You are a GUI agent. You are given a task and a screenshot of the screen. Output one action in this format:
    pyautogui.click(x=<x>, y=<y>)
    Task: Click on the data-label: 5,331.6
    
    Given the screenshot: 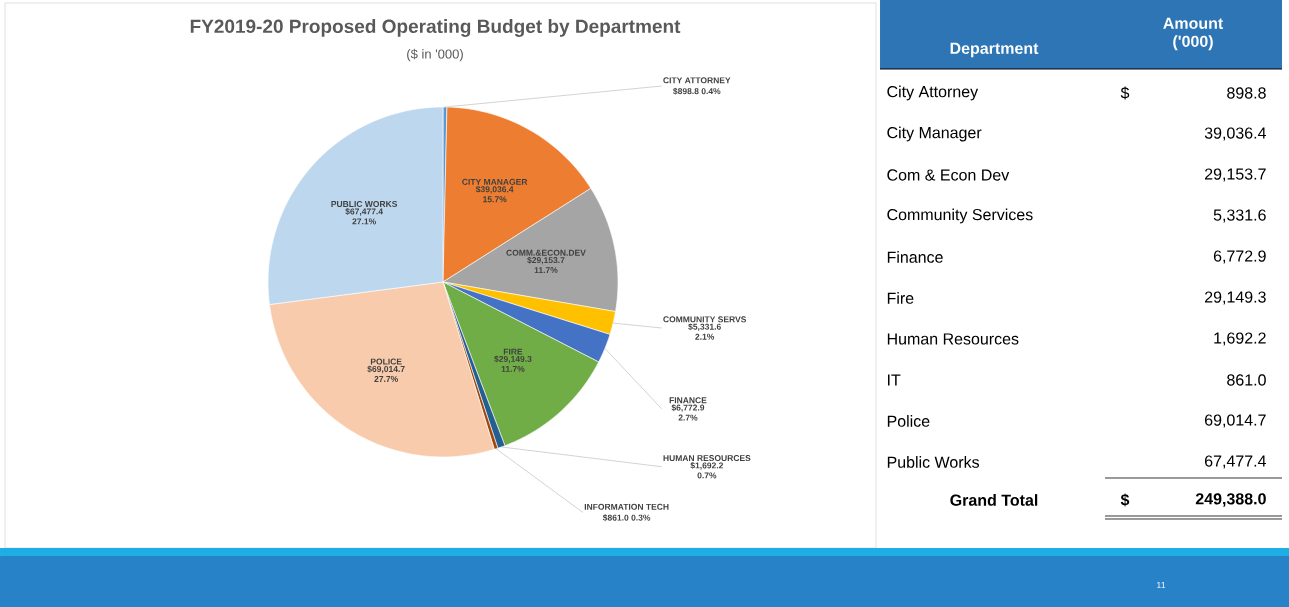 What is the action you would take?
    pyautogui.click(x=1239, y=216)
    